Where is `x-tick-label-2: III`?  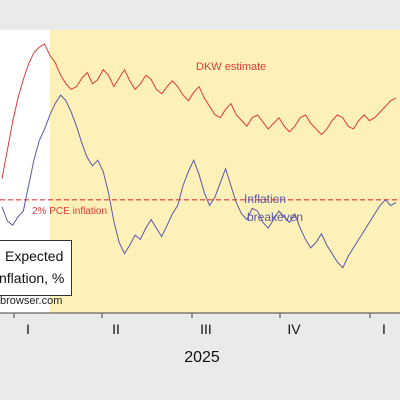 x-tick-label-2: III is located at coordinates (206, 329).